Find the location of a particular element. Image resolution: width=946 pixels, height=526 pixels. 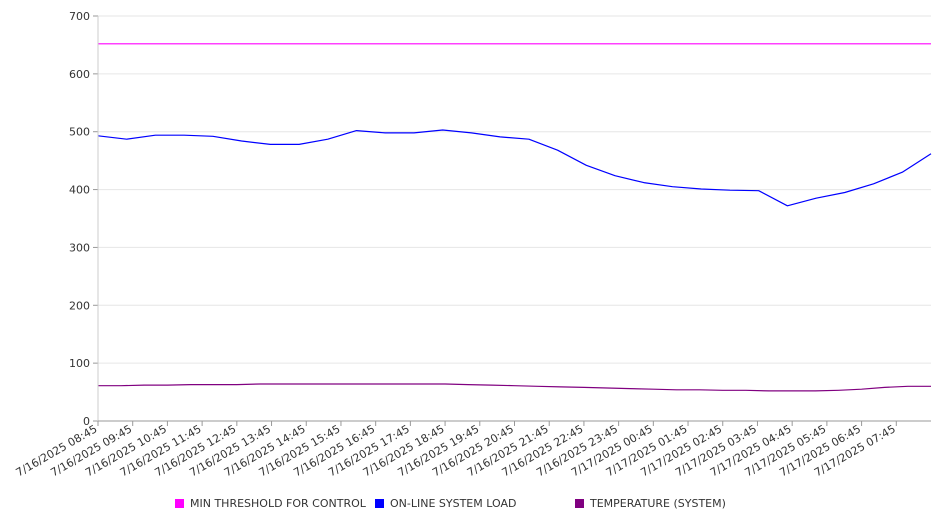

y-tick-label: 400 is located at coordinates (79, 190).